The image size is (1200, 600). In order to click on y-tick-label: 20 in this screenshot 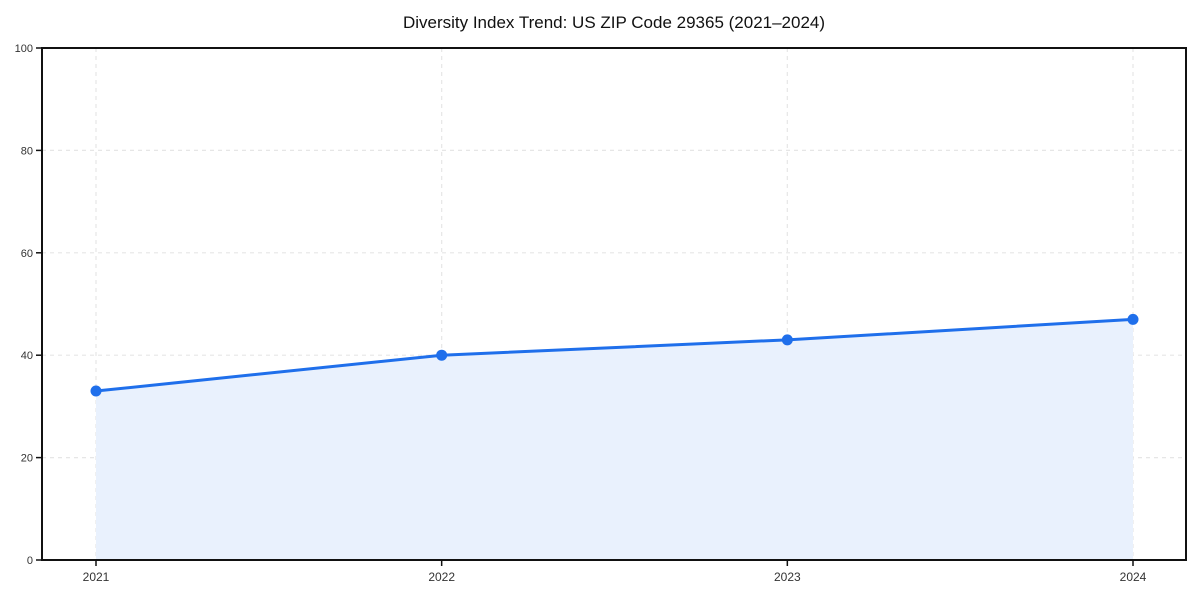, I will do `click(27, 459)`.